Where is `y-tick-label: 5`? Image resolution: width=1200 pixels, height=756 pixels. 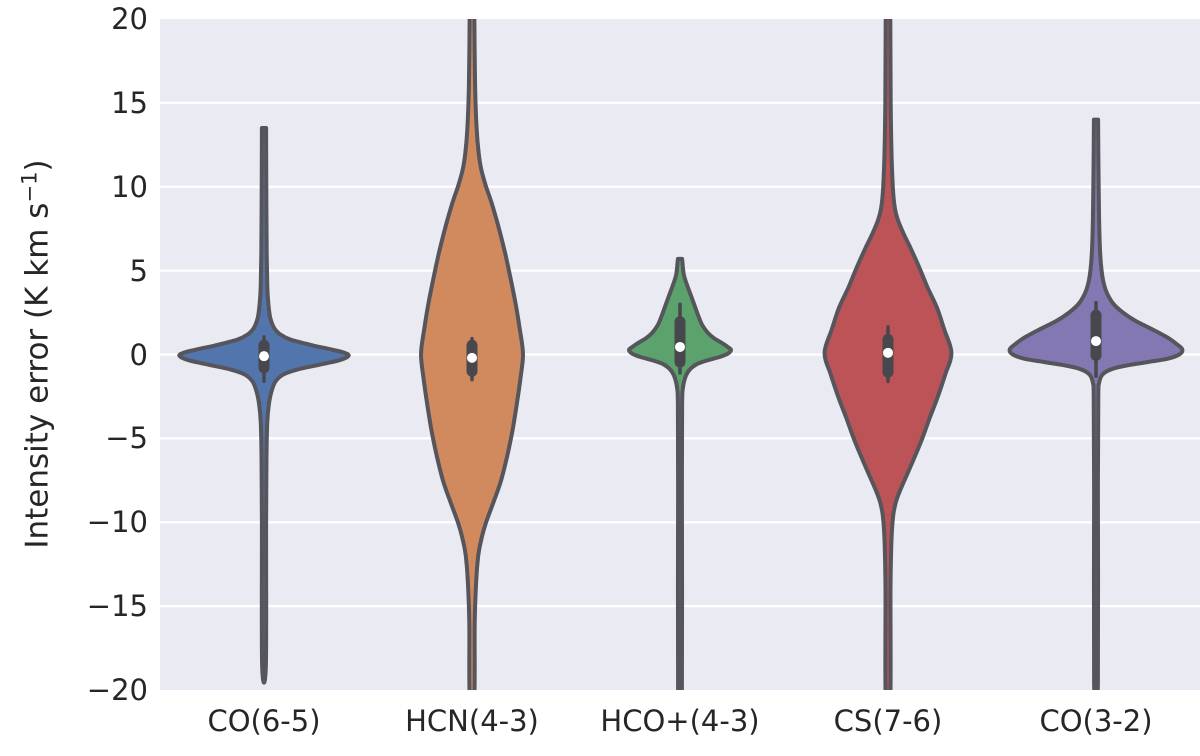 y-tick-label: 5 is located at coordinates (138, 270).